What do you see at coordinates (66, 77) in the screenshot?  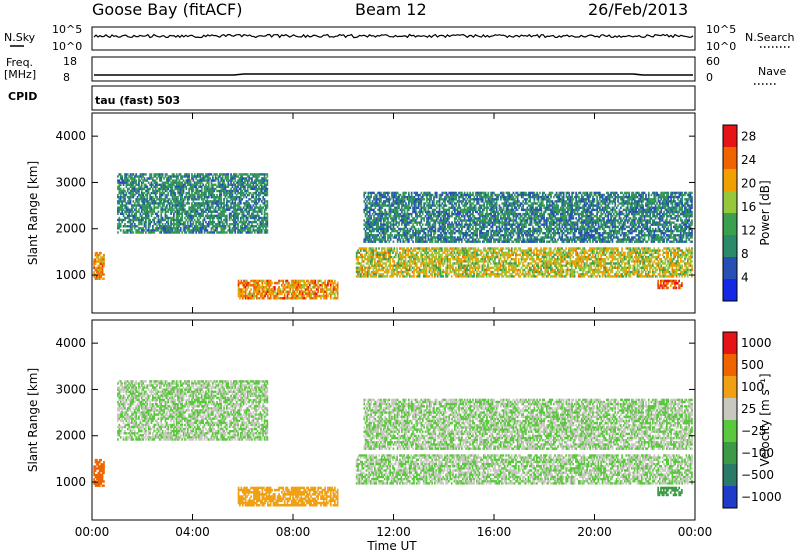 I see `freq-tick-bottom: 8` at bounding box center [66, 77].